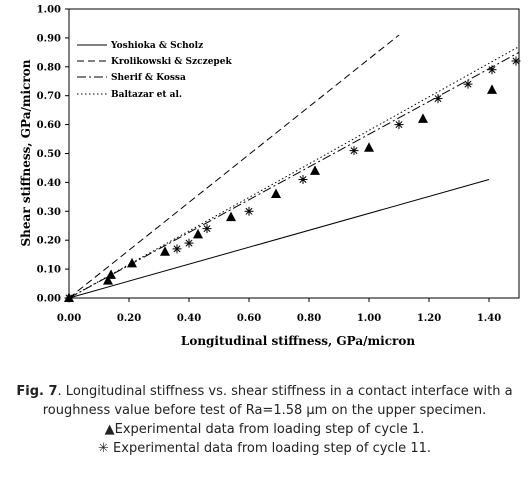 The height and width of the screenshot is (479, 529). I want to click on y-tick-label: 0.30, so click(49, 212).